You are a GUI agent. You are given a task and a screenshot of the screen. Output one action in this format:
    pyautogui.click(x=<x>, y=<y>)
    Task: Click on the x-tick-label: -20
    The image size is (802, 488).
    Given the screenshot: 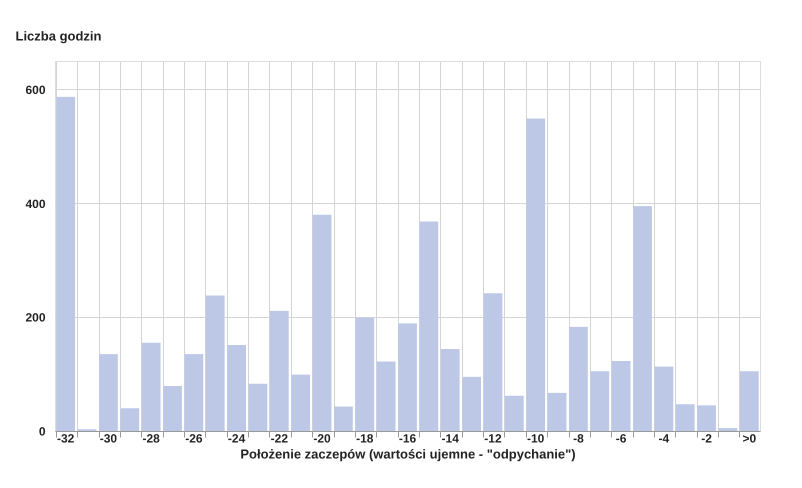 What is the action you would take?
    pyautogui.click(x=322, y=439)
    